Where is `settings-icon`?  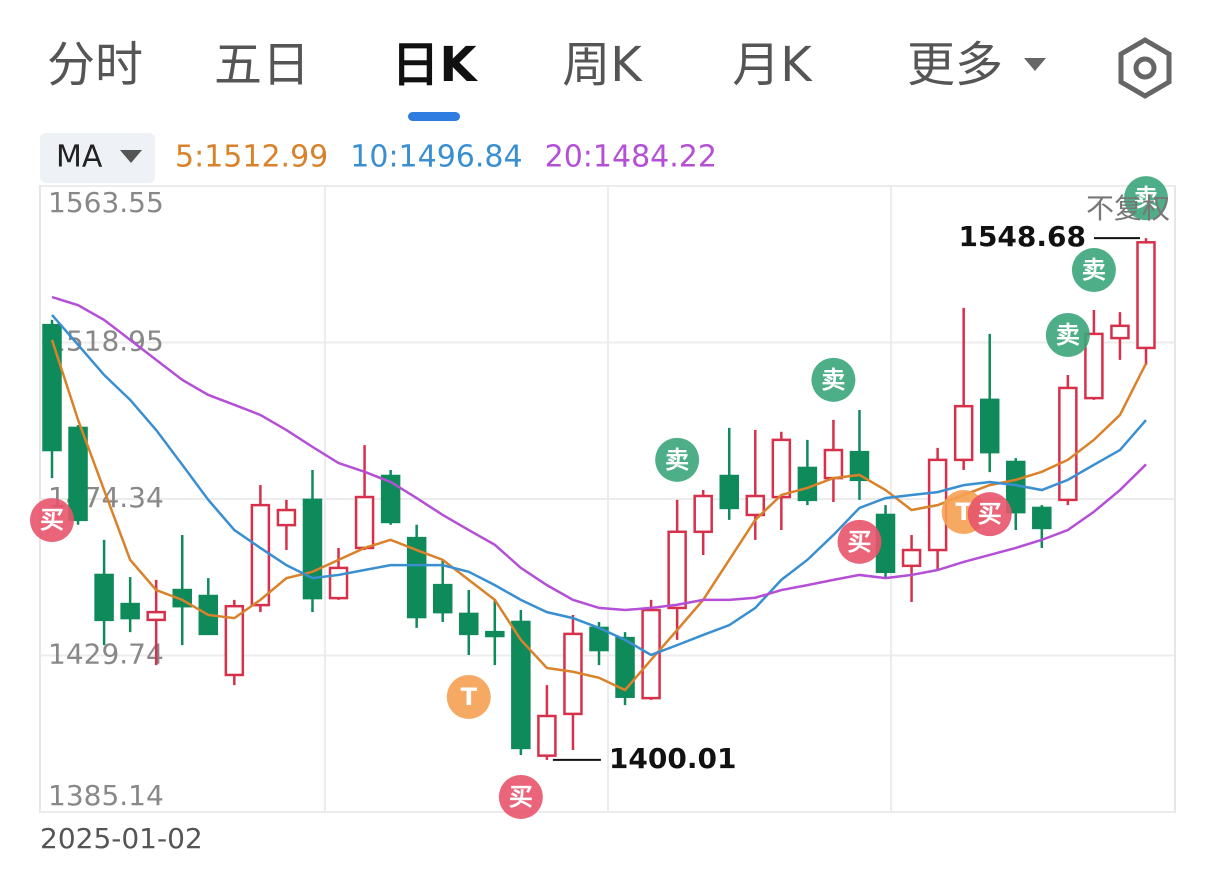 settings-icon is located at coordinates (1145, 68).